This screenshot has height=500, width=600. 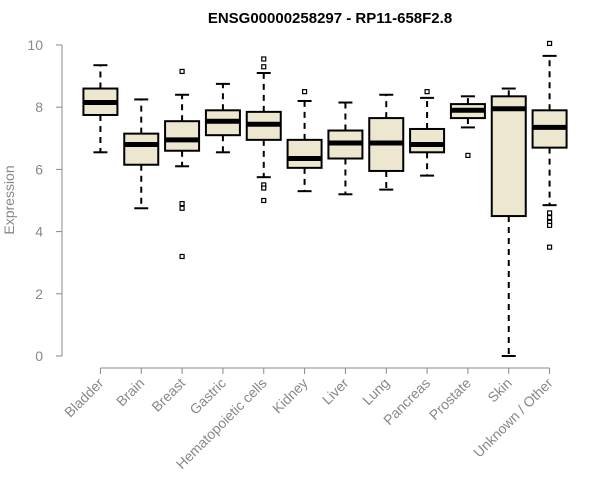 I want to click on y-tick-label: 2, so click(x=39, y=294).